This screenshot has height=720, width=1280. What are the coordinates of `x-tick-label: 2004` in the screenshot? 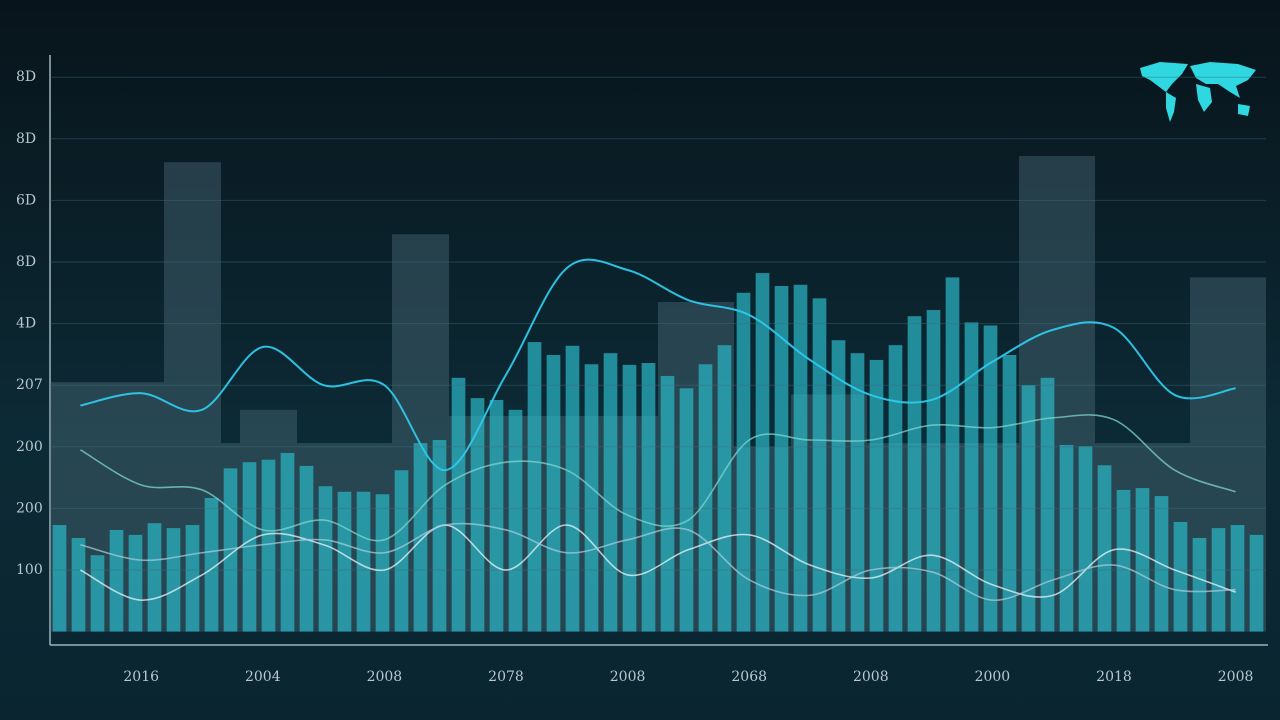 It's located at (263, 677).